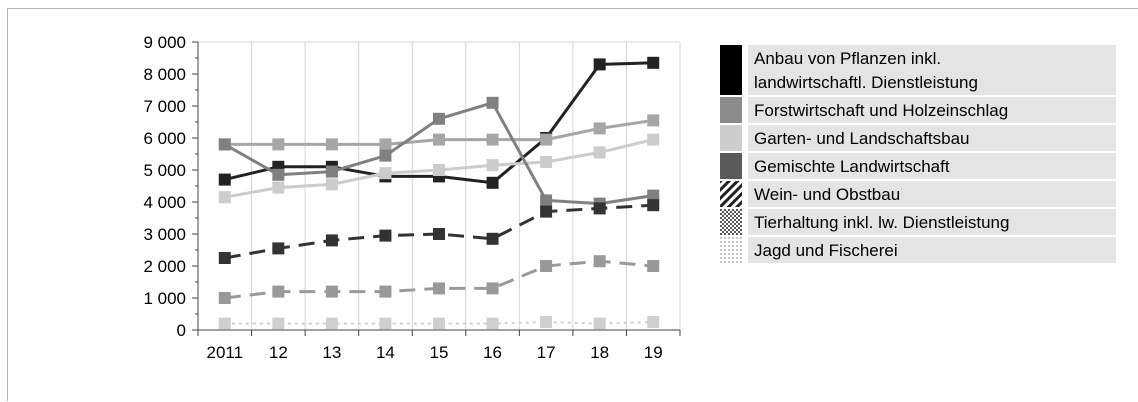 The height and width of the screenshot is (402, 1138). What do you see at coordinates (852, 166) in the screenshot?
I see `legend-label: Gemischte Landwirtschaft` at bounding box center [852, 166].